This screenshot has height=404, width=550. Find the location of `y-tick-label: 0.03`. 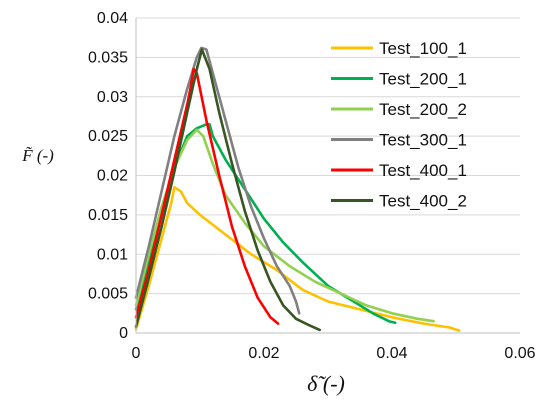

y-tick-label: 0.03 is located at coordinates (112, 97).